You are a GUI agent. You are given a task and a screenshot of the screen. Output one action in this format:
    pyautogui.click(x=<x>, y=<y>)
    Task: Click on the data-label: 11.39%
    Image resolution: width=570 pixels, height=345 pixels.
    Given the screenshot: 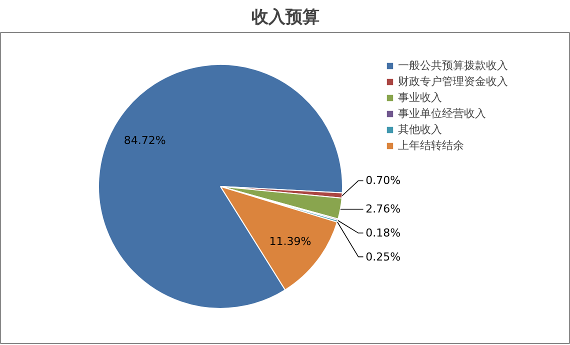 What is the action you would take?
    pyautogui.click(x=290, y=241)
    